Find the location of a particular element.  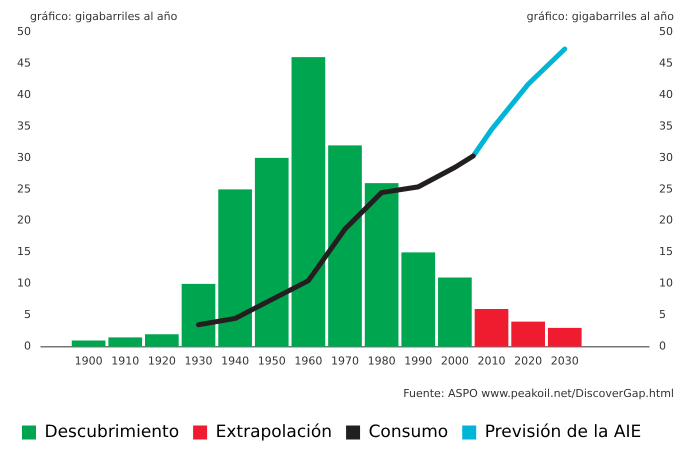

y-tick-label: 50 is located at coordinates (24, 31).